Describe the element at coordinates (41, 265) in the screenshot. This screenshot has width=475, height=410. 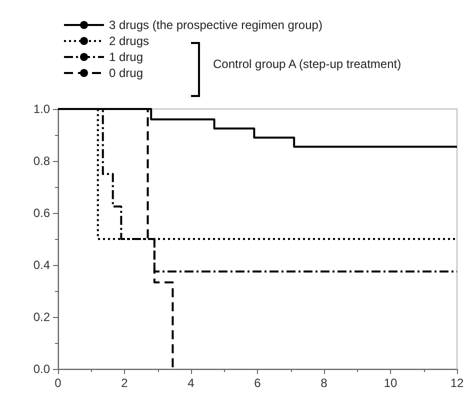
I see `y-tick-label: 0.4` at that location.